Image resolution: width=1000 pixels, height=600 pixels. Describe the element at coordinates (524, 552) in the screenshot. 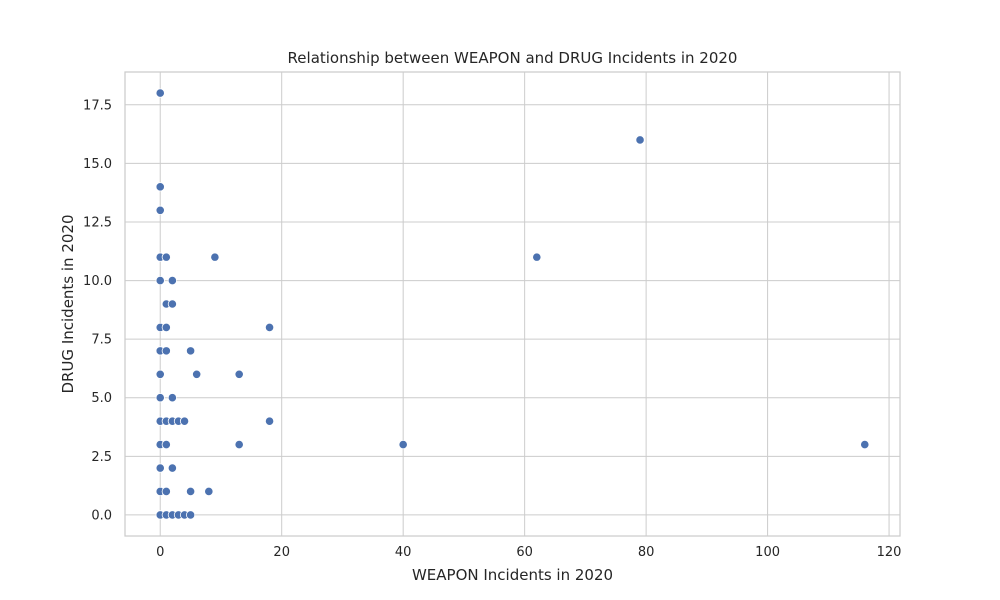

I see `x-tick-label: 60` at that location.